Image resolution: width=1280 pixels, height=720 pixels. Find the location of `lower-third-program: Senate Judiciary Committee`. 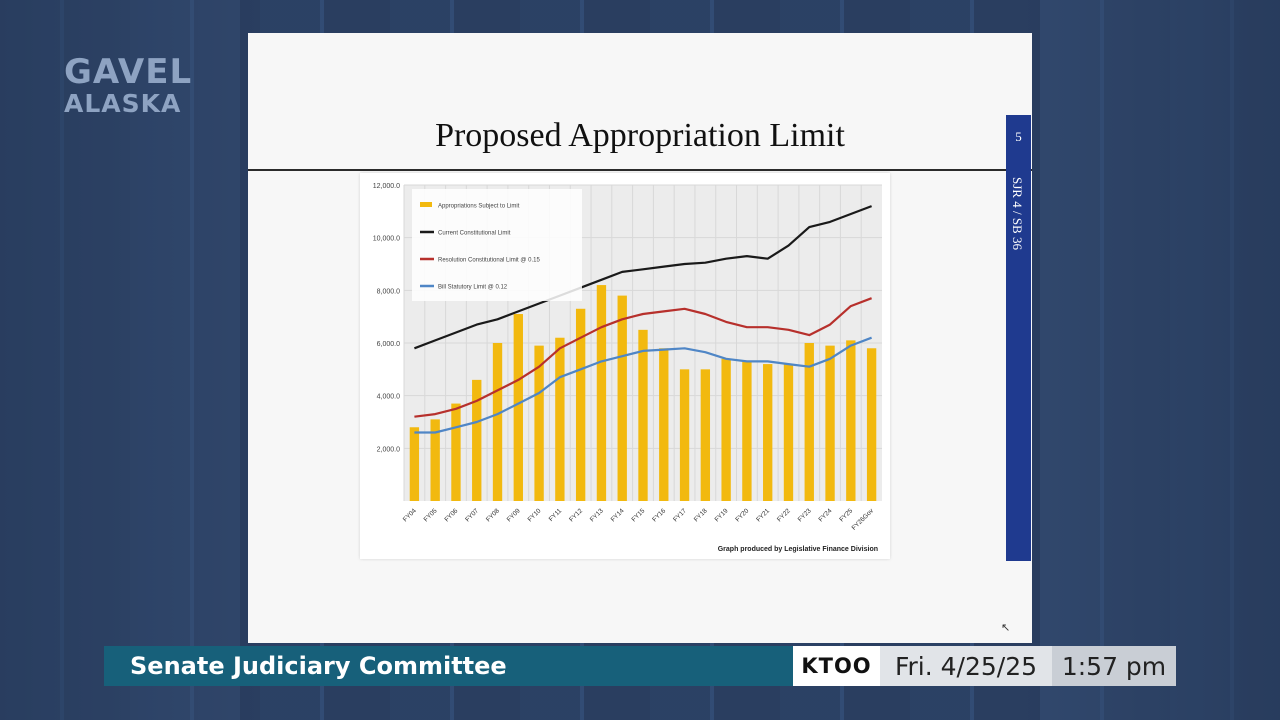

lower-third-program: Senate Judiciary Committee is located at coordinates (448, 666).